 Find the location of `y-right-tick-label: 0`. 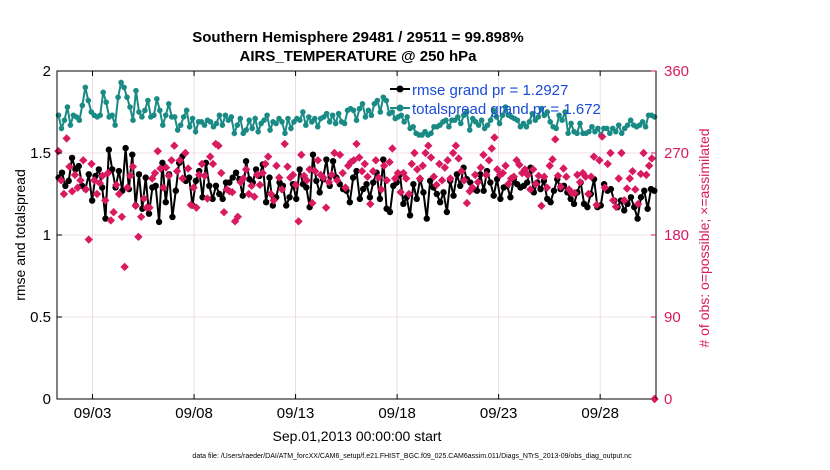

y-right-tick-label: 0 is located at coordinates (668, 399).